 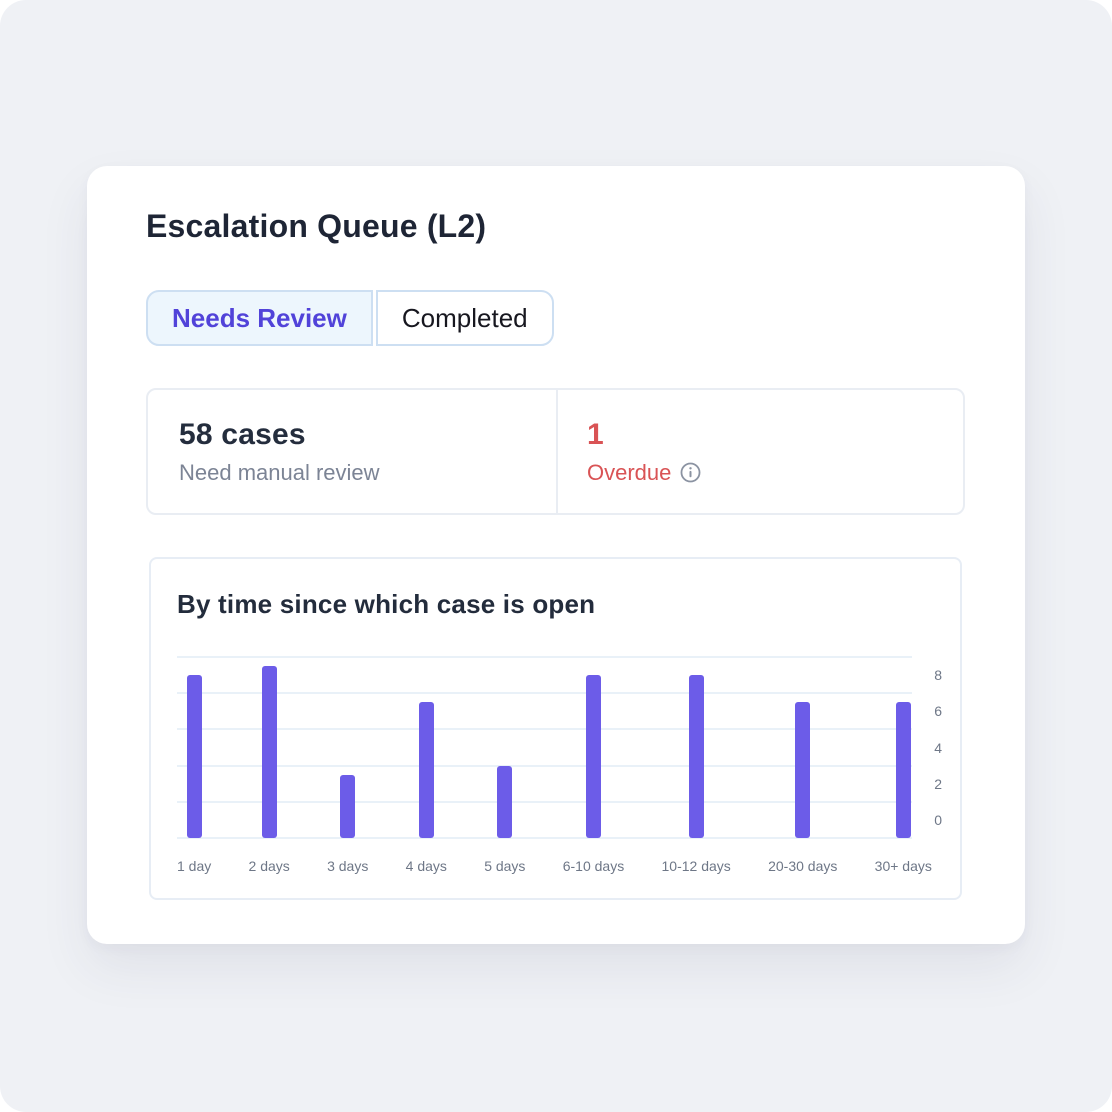 What do you see at coordinates (938, 783) in the screenshot?
I see `y-axis-label: 2` at bounding box center [938, 783].